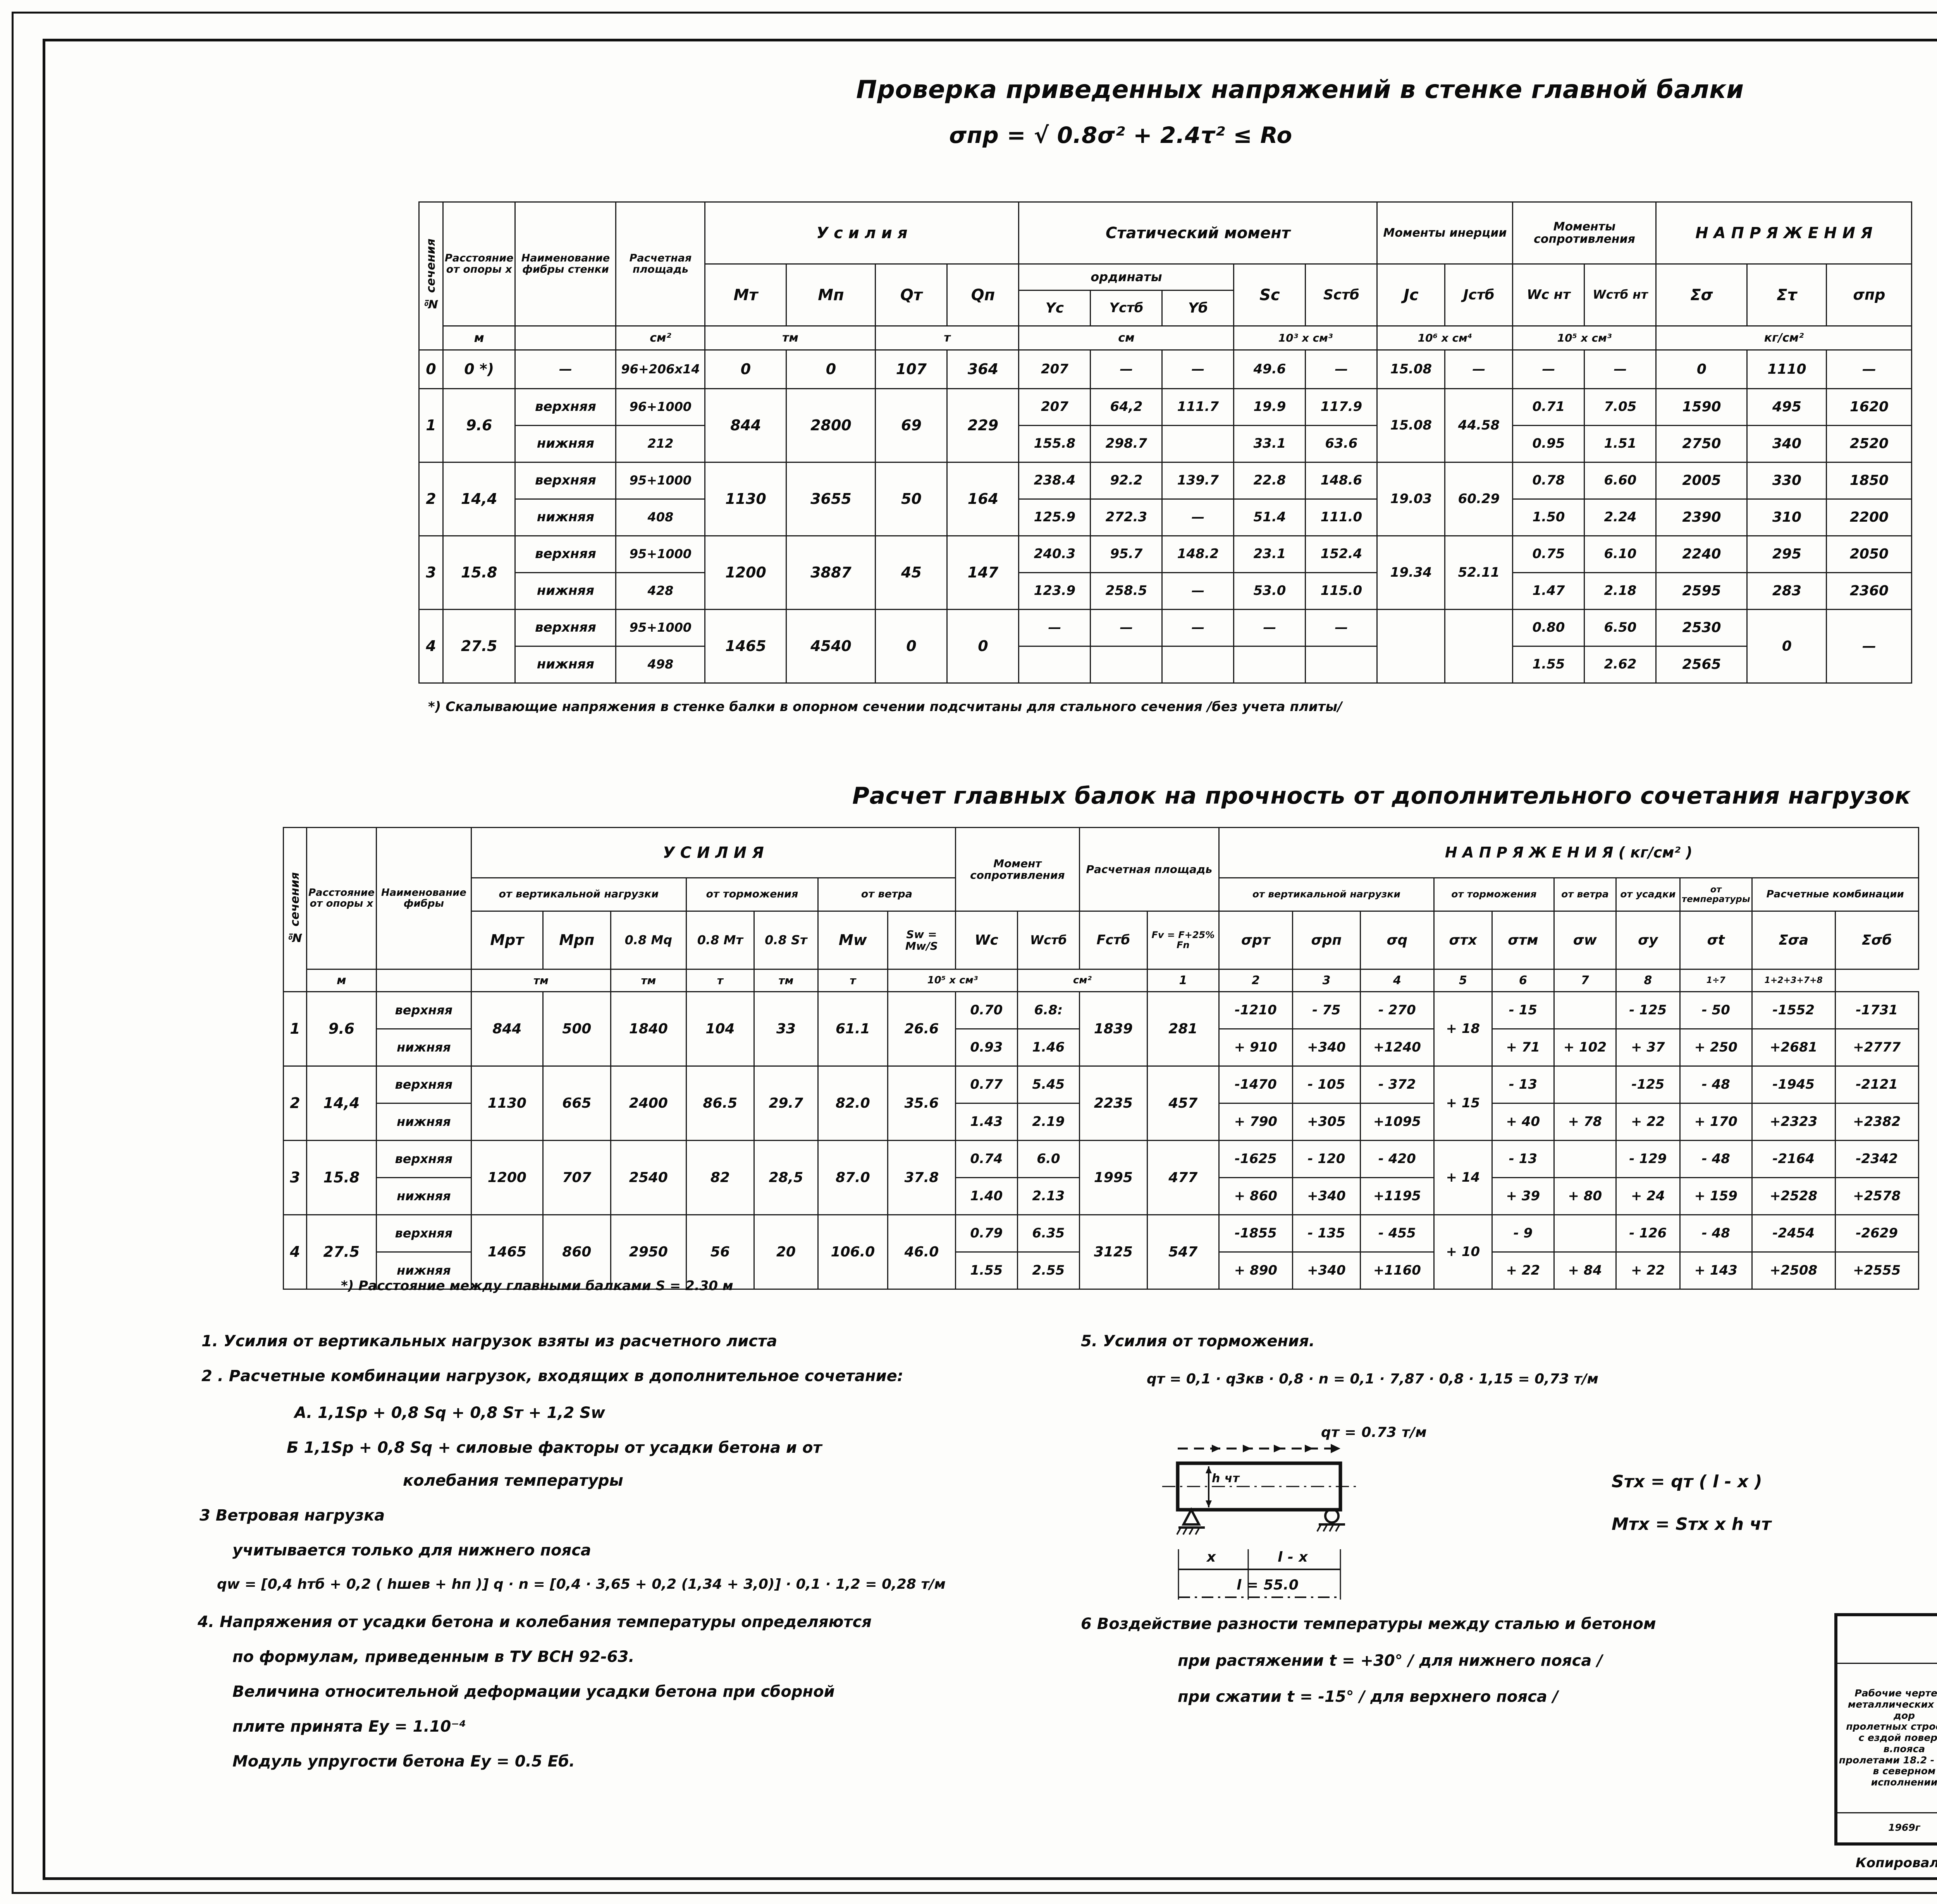 Image resolution: width=1937 pixels, height=1904 pixels. Describe the element at coordinates (1585, 1196) in the screenshot. I see `td2-sg-t: + 80` at that location.